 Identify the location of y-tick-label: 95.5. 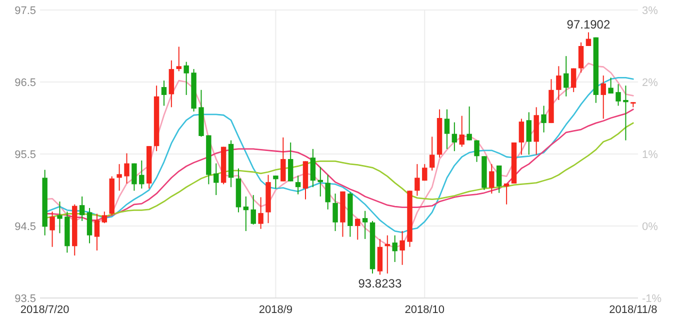
(25, 155).